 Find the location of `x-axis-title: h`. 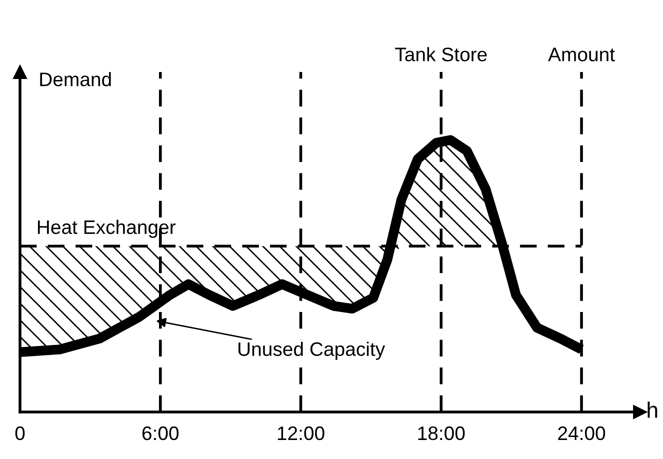

x-axis-title: h is located at coordinates (653, 410).